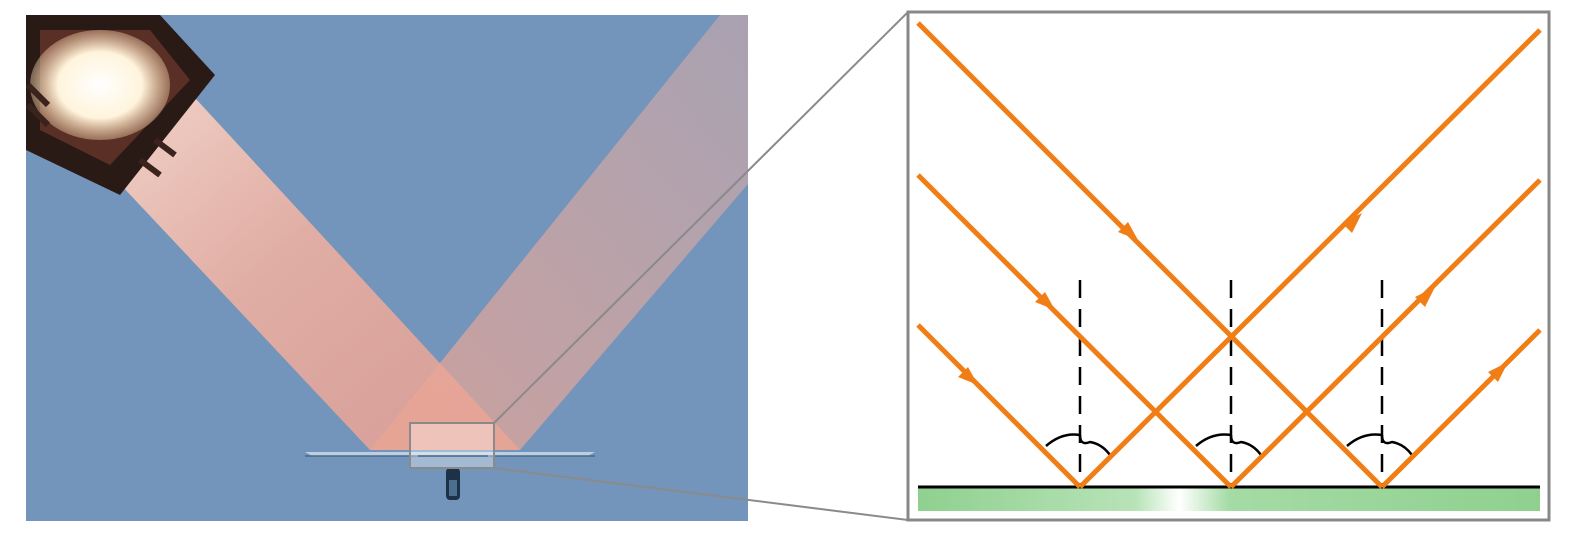 This screenshot has width=1572, height=536. I want to click on lamp-icon, so click(120, 105).